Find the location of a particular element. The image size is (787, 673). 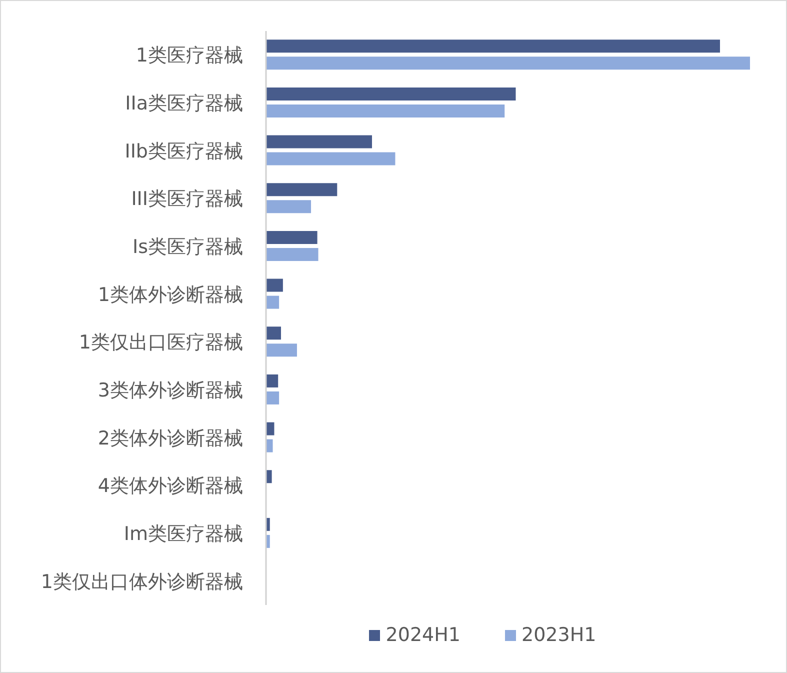

y-tick-label: 3类体外诊断器械 is located at coordinates (170, 390).